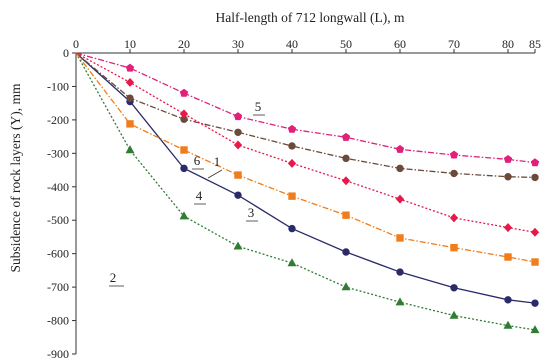 The height and width of the screenshot is (360, 545). Describe the element at coordinates (251, 212) in the screenshot. I see `series-label-3: 3` at that location.